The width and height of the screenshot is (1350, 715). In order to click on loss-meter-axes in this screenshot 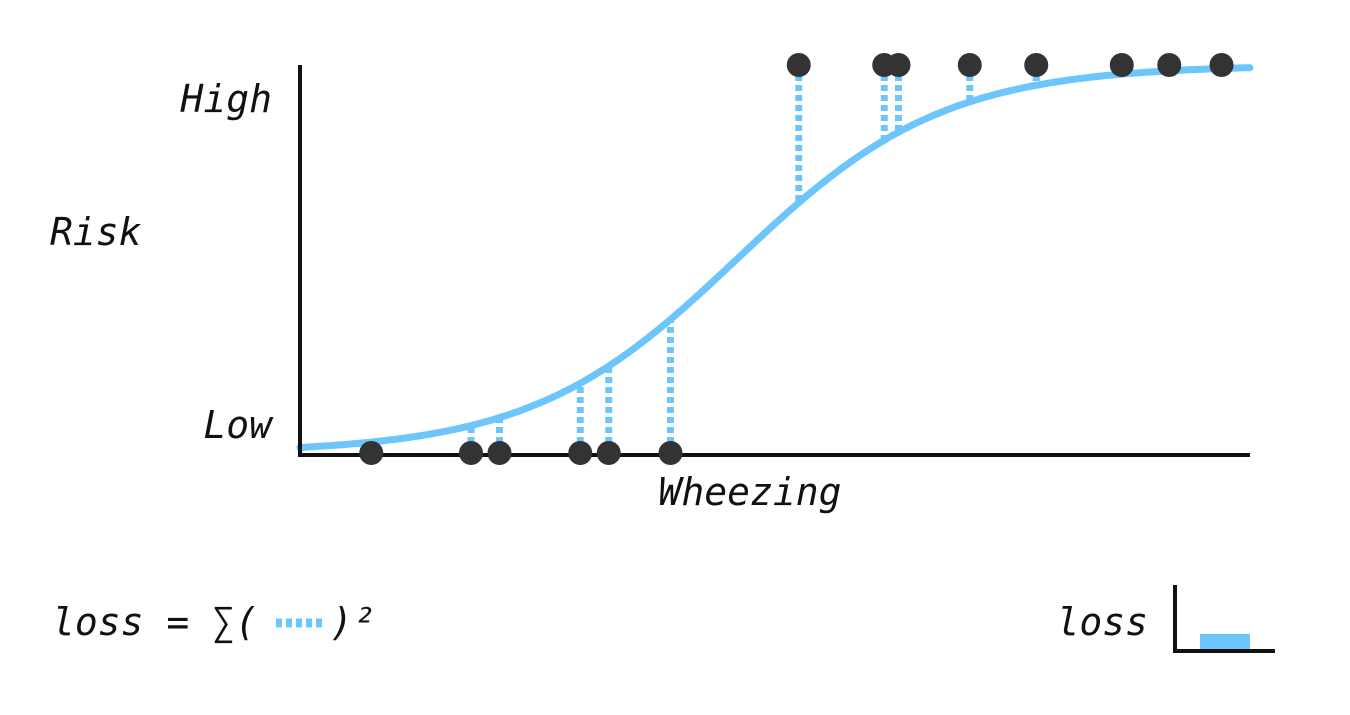, I will do `click(1224, 619)`.